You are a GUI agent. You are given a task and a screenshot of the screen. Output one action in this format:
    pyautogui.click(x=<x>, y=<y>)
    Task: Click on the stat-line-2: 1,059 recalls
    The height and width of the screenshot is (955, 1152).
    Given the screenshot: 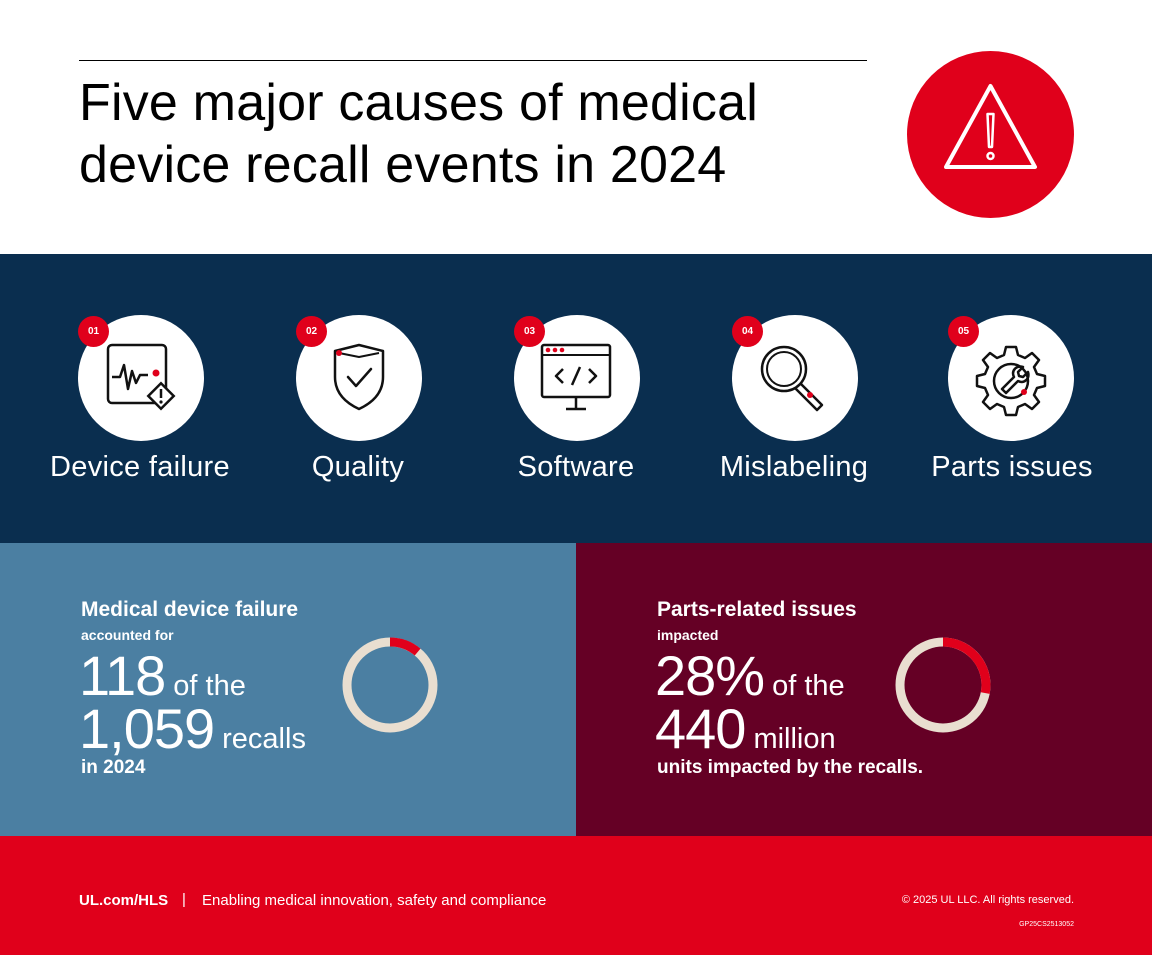 What is the action you would take?
    pyautogui.click(x=192, y=728)
    